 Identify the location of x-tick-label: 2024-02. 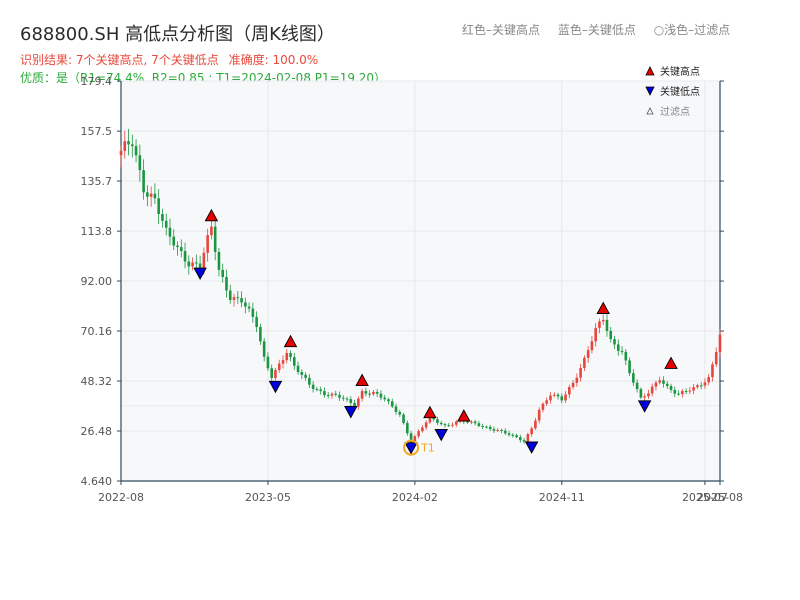
(415, 497).